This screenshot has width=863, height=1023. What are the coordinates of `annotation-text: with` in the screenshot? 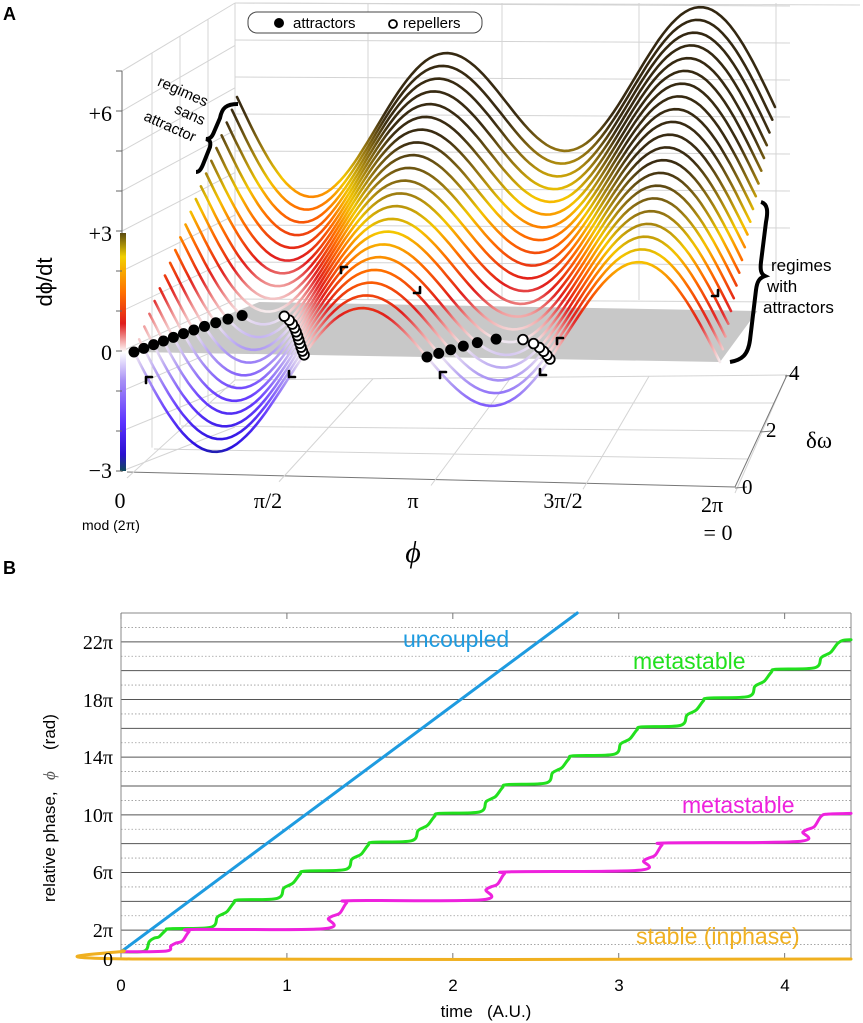 It's located at (781, 286).